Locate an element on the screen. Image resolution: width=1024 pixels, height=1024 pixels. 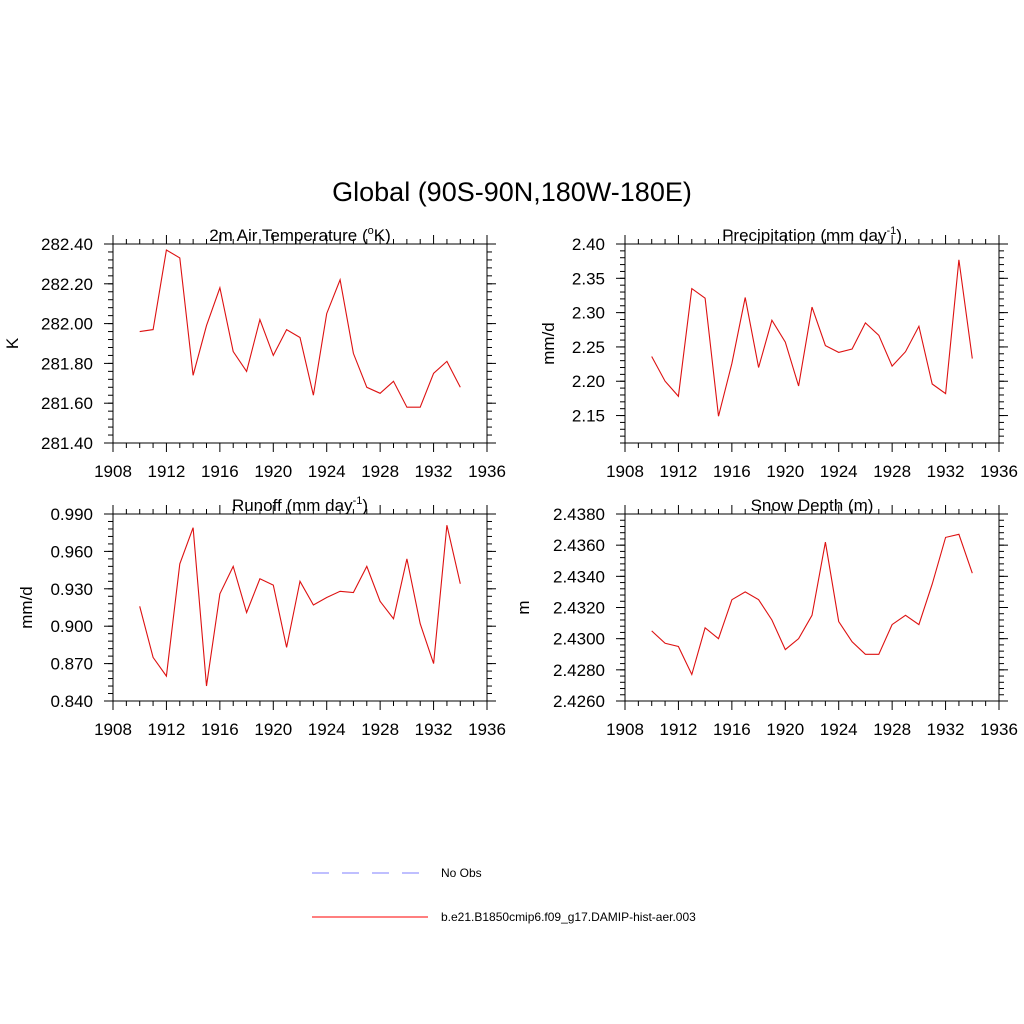
y-tick-label: 2.40 is located at coordinates (588, 244).